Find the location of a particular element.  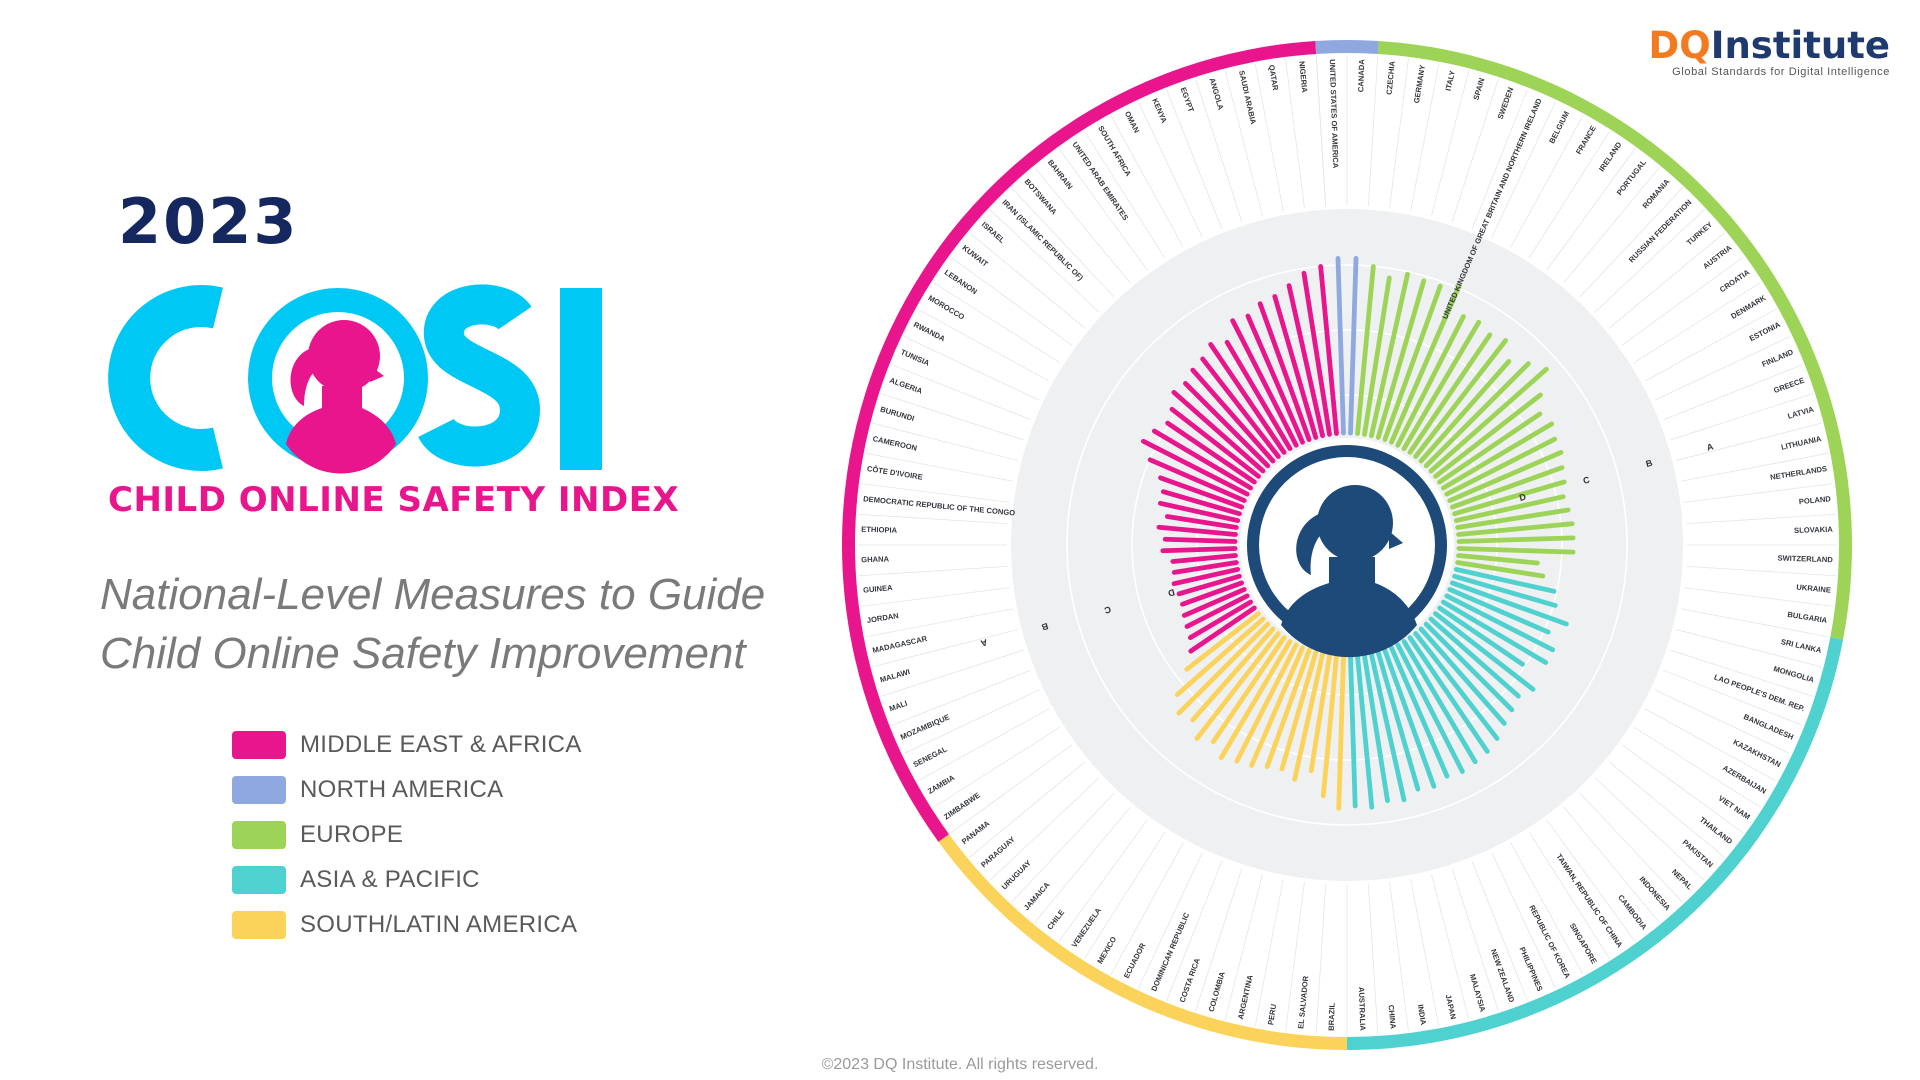

country-label: CAMEROON is located at coordinates (895, 443).